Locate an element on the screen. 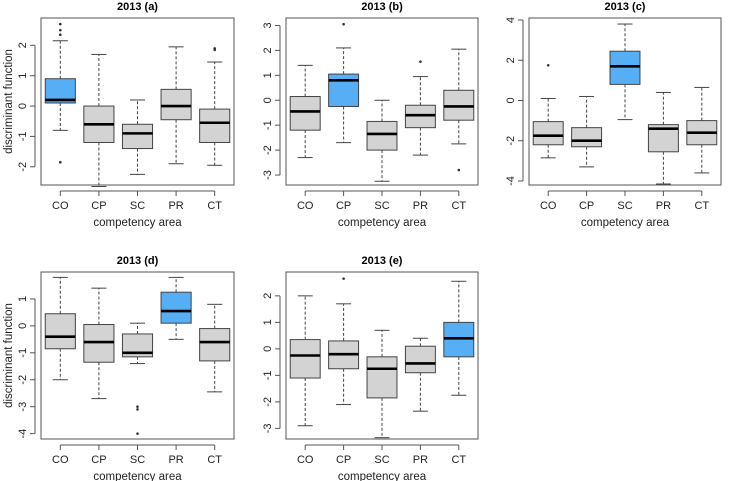 The height and width of the screenshot is (481, 749). y-tick-label: 3 is located at coordinates (268, 25).